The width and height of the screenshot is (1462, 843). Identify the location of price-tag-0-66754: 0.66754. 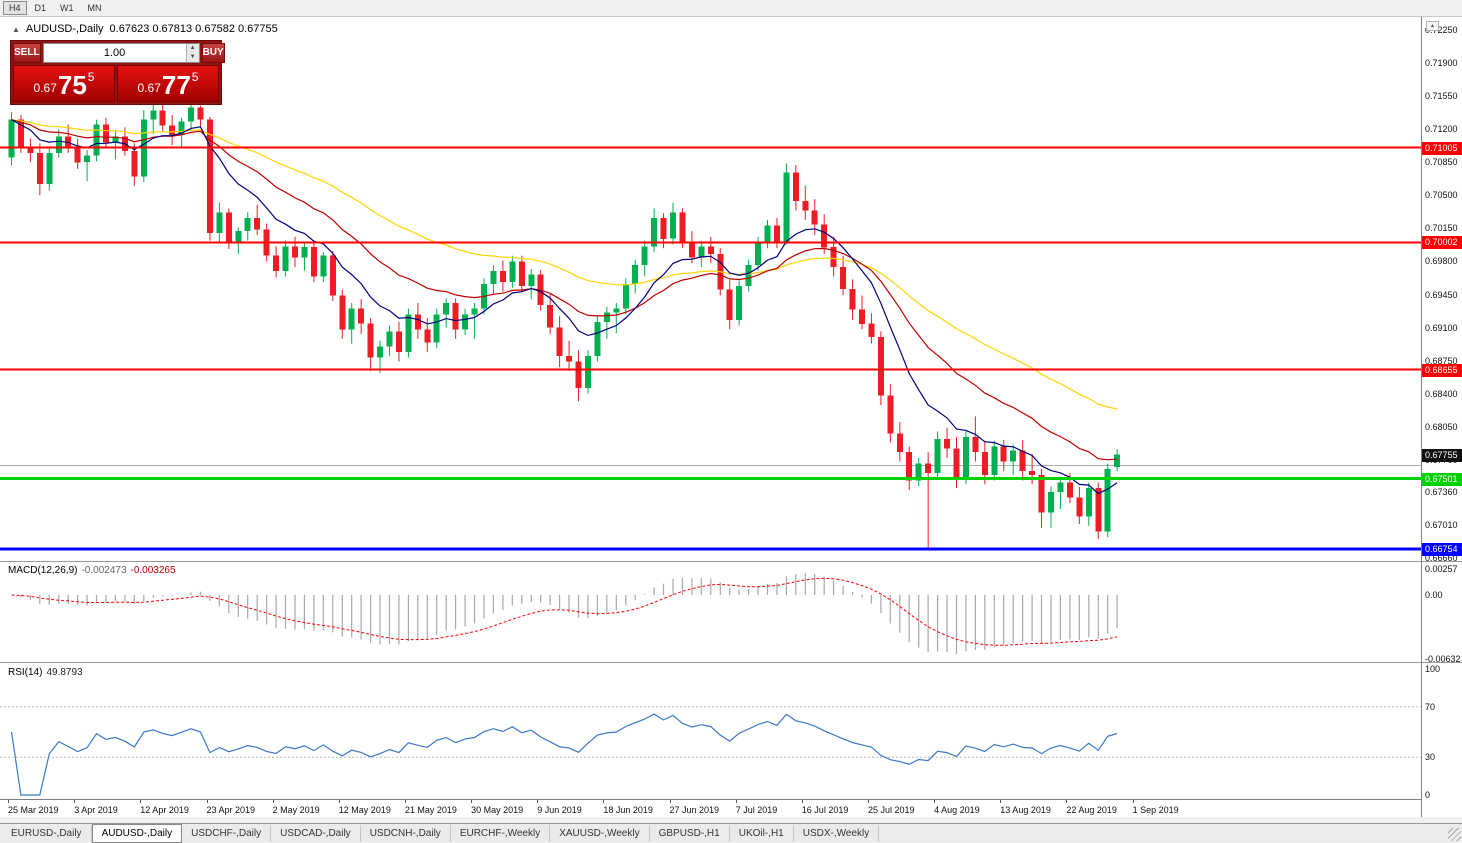
(1442, 550).